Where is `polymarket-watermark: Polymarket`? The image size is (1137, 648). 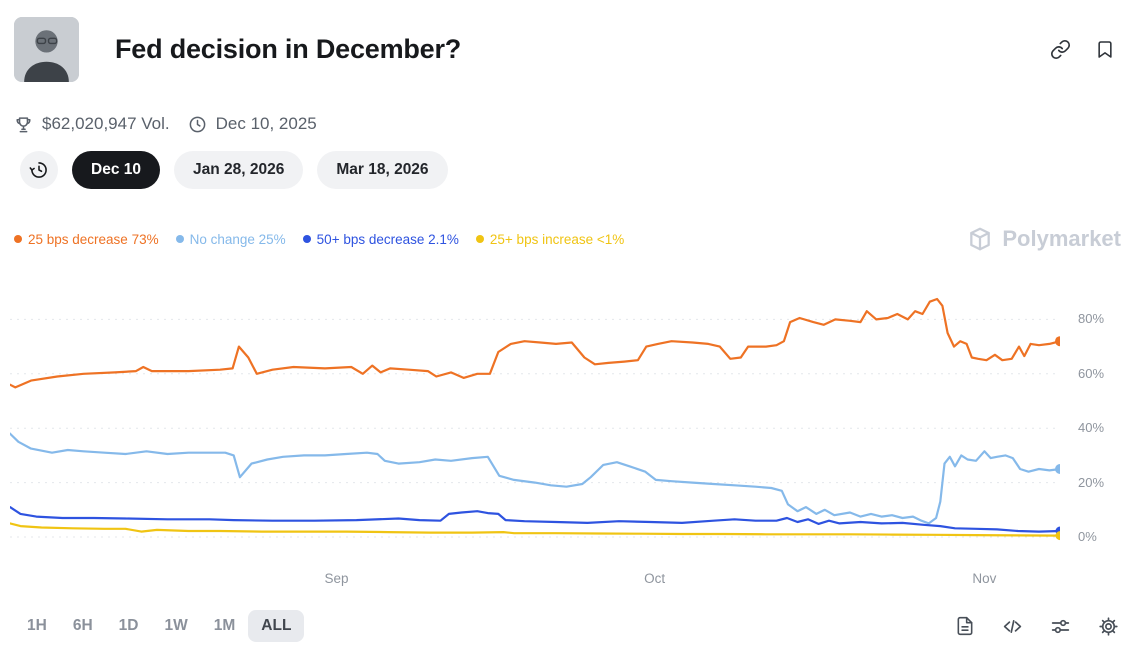
polymarket-watermark: Polymarket is located at coordinates (1044, 239).